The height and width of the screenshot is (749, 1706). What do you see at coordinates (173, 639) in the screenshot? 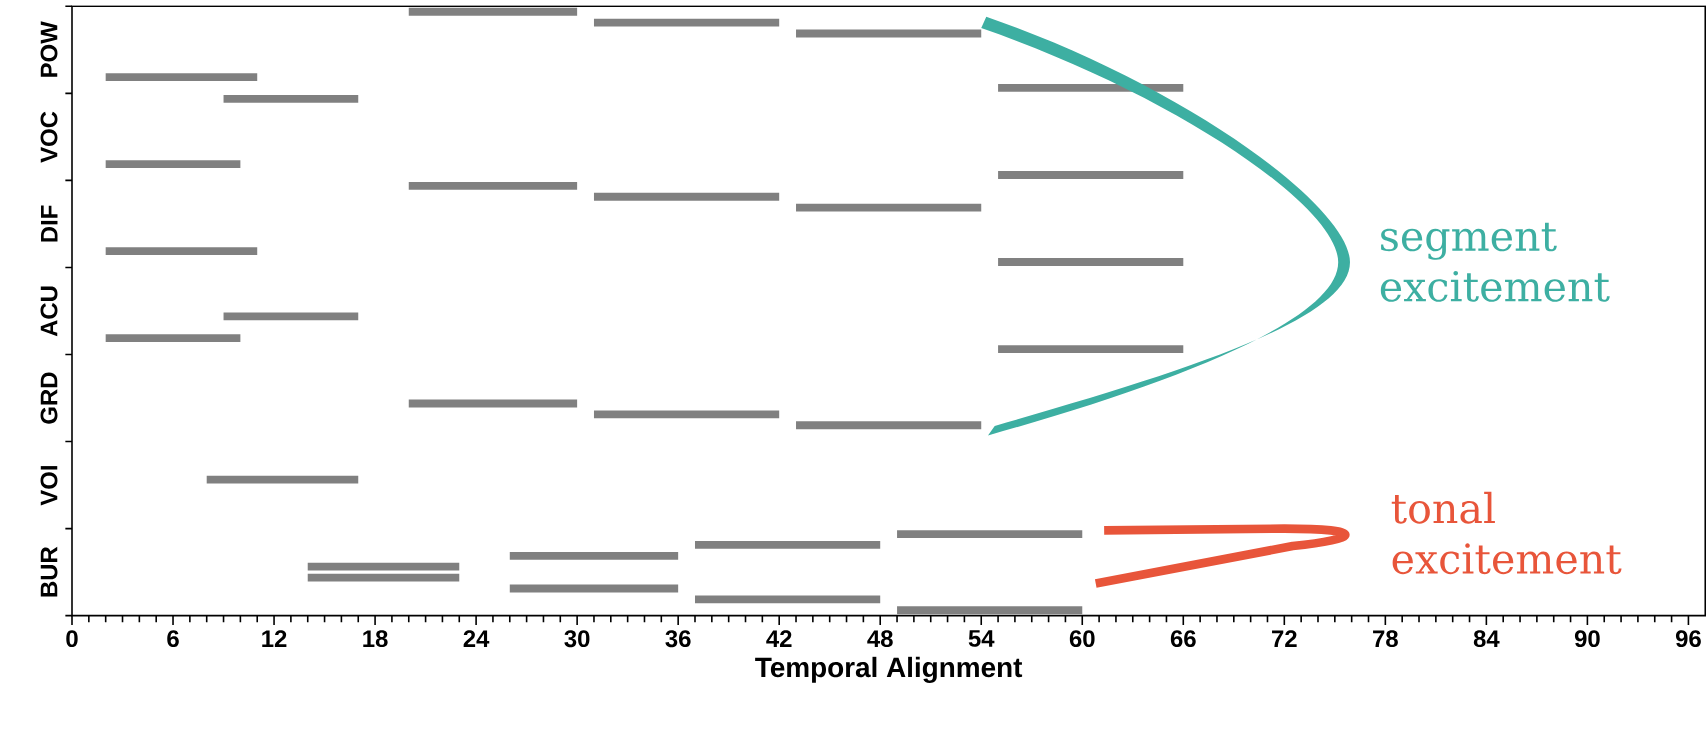
I see `x-tick-label: 6` at bounding box center [173, 639].